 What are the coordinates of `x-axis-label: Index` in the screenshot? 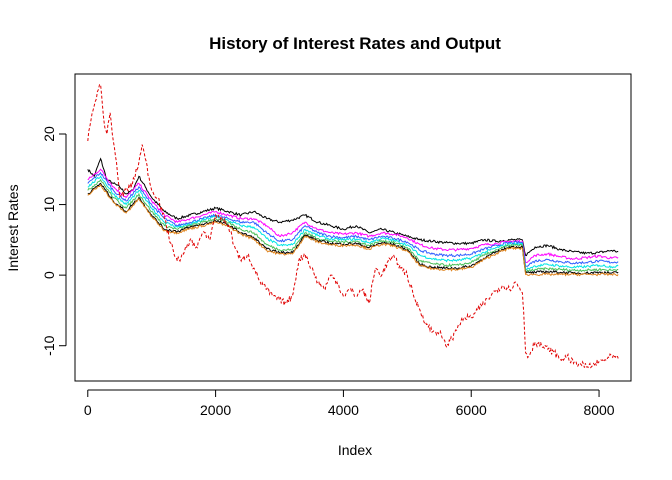 It's located at (355, 450).